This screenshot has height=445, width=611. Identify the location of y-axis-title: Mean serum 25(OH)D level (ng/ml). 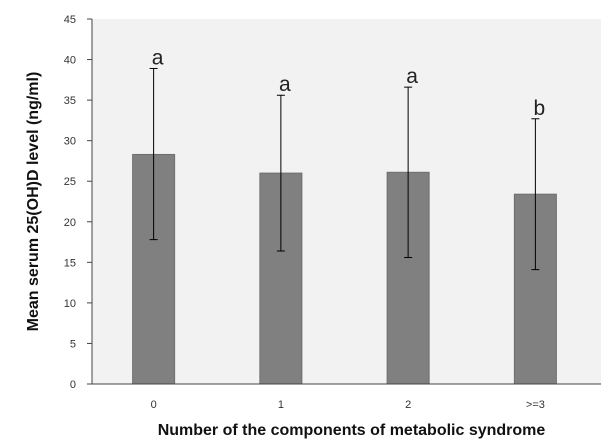
(33, 202).